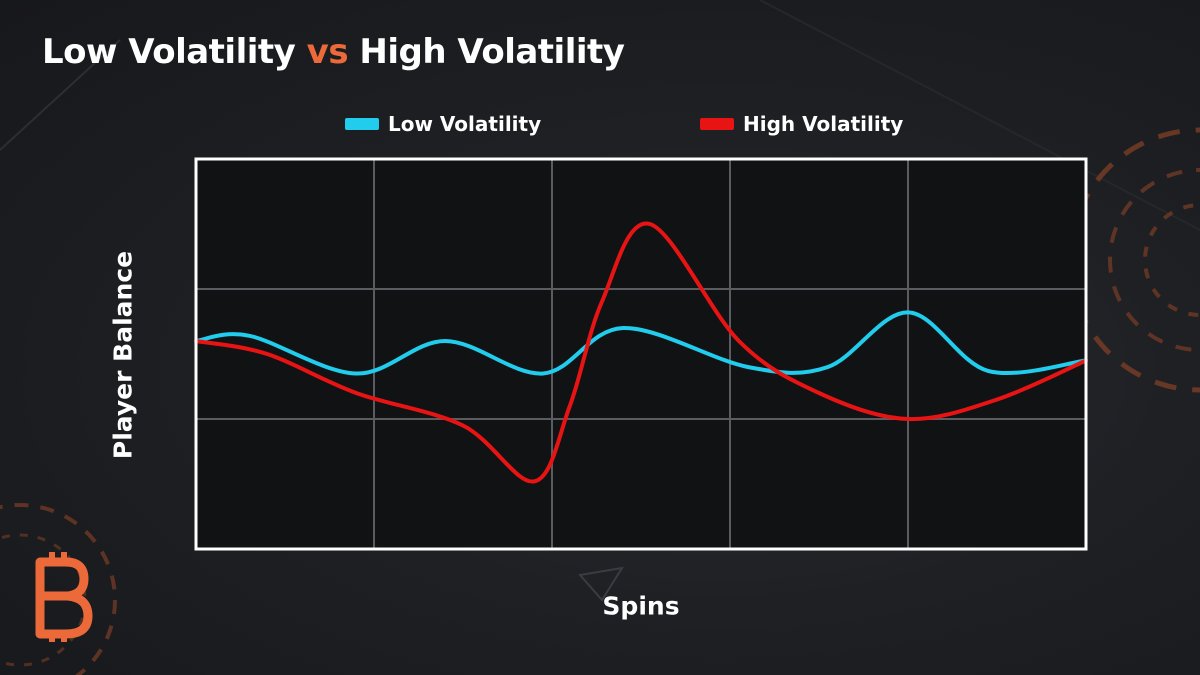 Image resolution: width=1200 pixels, height=675 pixels. What do you see at coordinates (641, 343) in the screenshot?
I see `series-line-low-volatility` at bounding box center [641, 343].